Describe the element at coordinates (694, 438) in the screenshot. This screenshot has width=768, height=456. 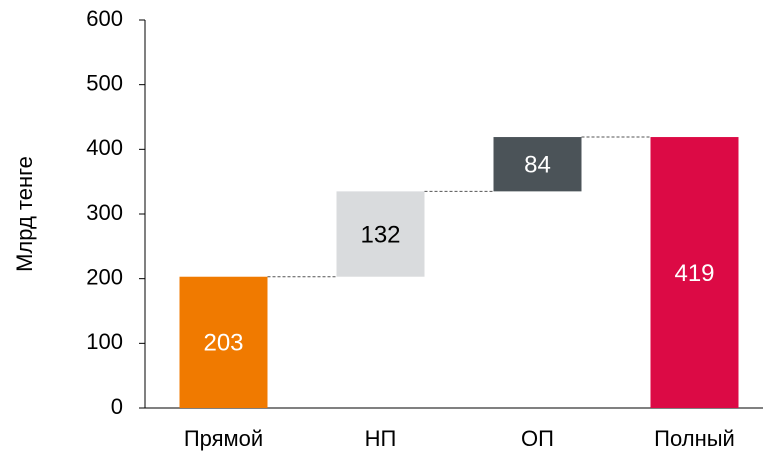
I see `x-tick-label: Полный` at that location.